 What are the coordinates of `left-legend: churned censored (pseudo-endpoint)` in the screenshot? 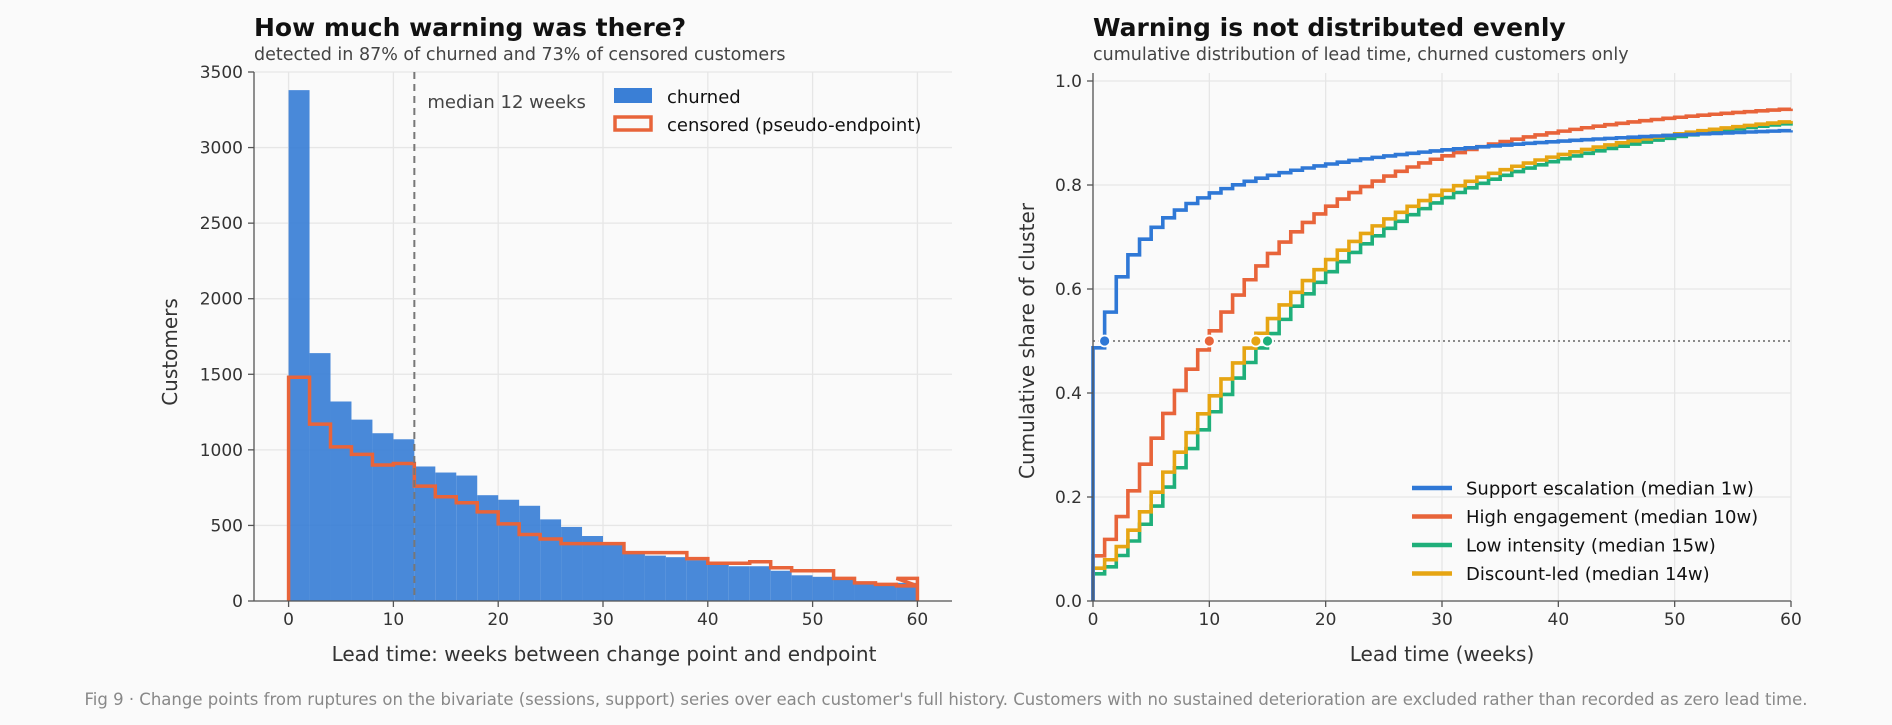 It's located at (767, 111).